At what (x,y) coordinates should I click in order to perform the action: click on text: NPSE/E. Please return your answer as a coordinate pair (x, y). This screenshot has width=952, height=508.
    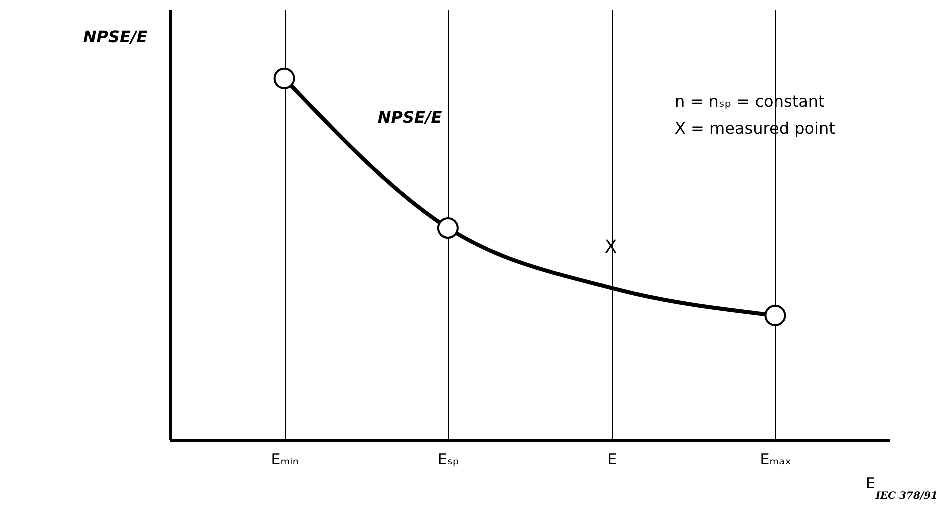
    Looking at the image, I should click on (410, 117).